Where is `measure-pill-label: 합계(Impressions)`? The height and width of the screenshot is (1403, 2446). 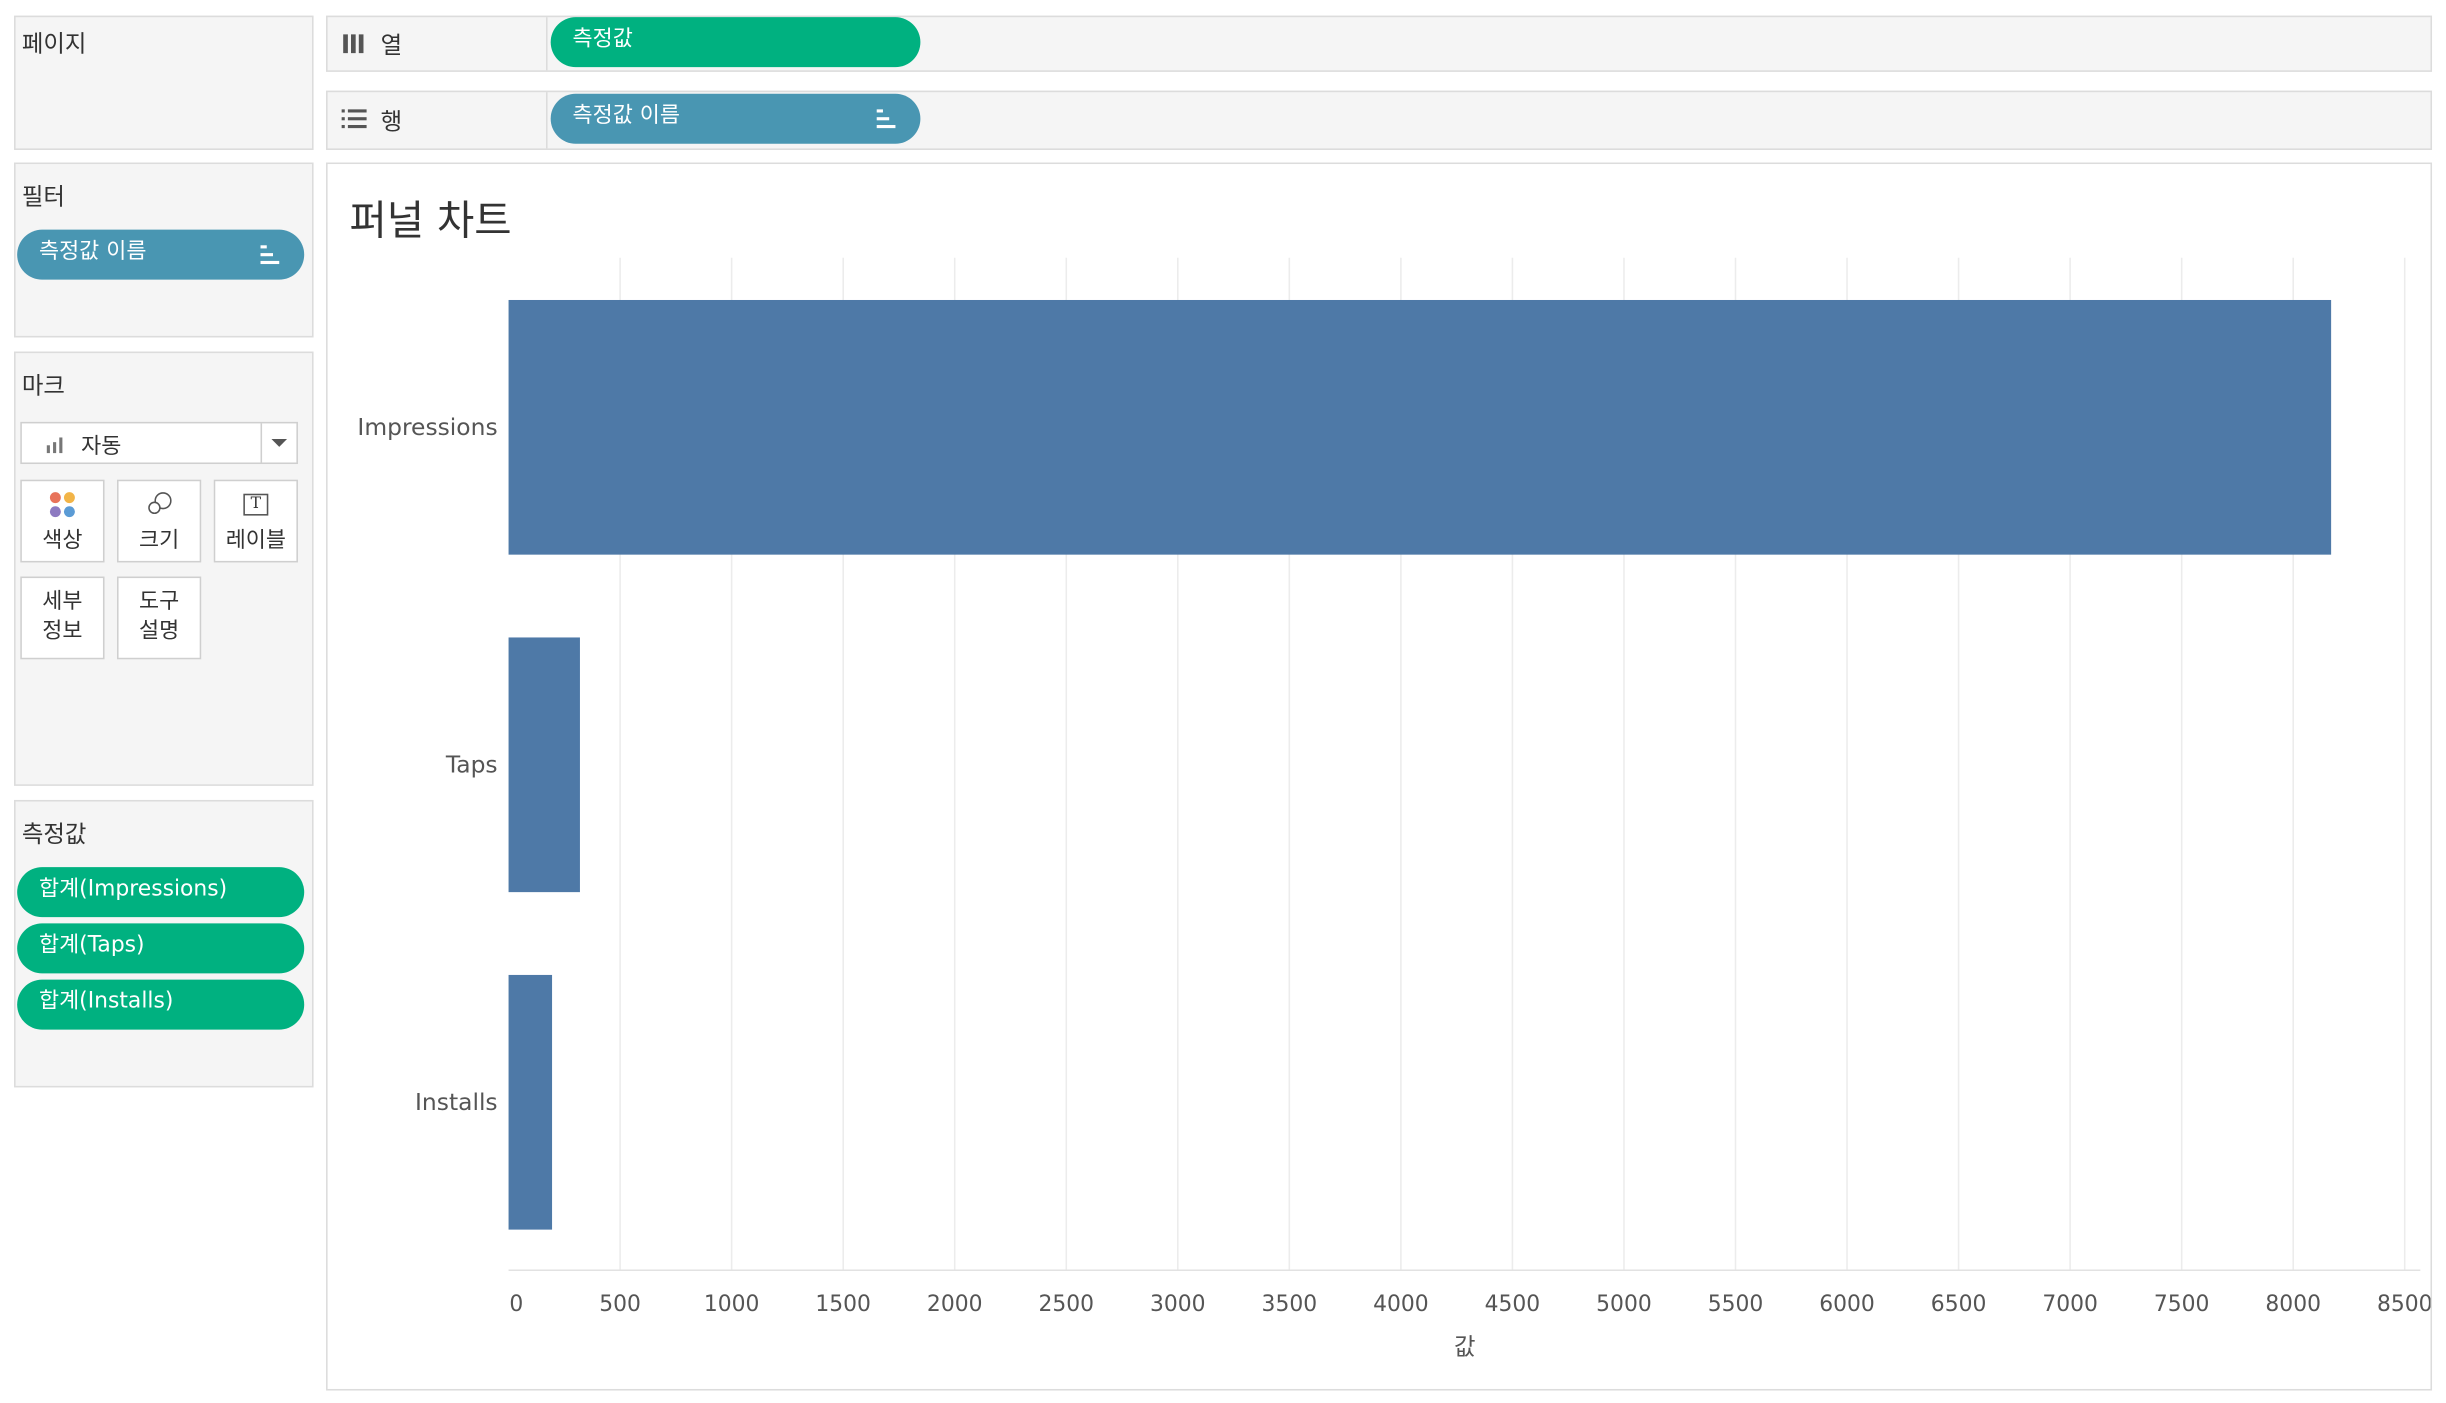
measure-pill-label: 합계(Impressions) is located at coordinates (133, 889).